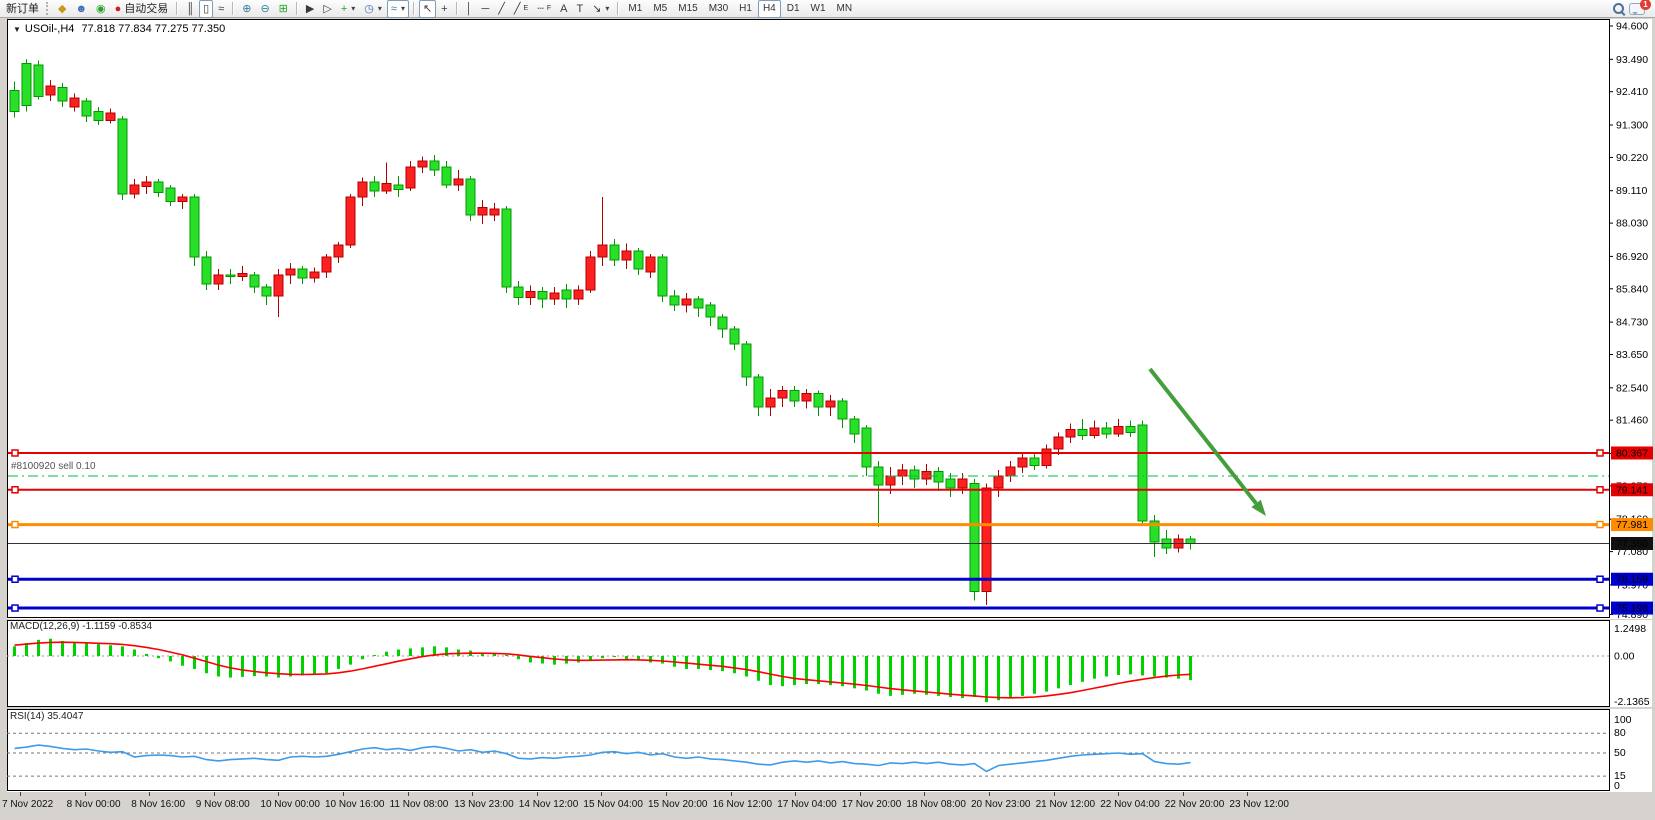 The height and width of the screenshot is (820, 1655). What do you see at coordinates (1632, 27) in the screenshot?
I see `y-tick-label: 94.600` at bounding box center [1632, 27].